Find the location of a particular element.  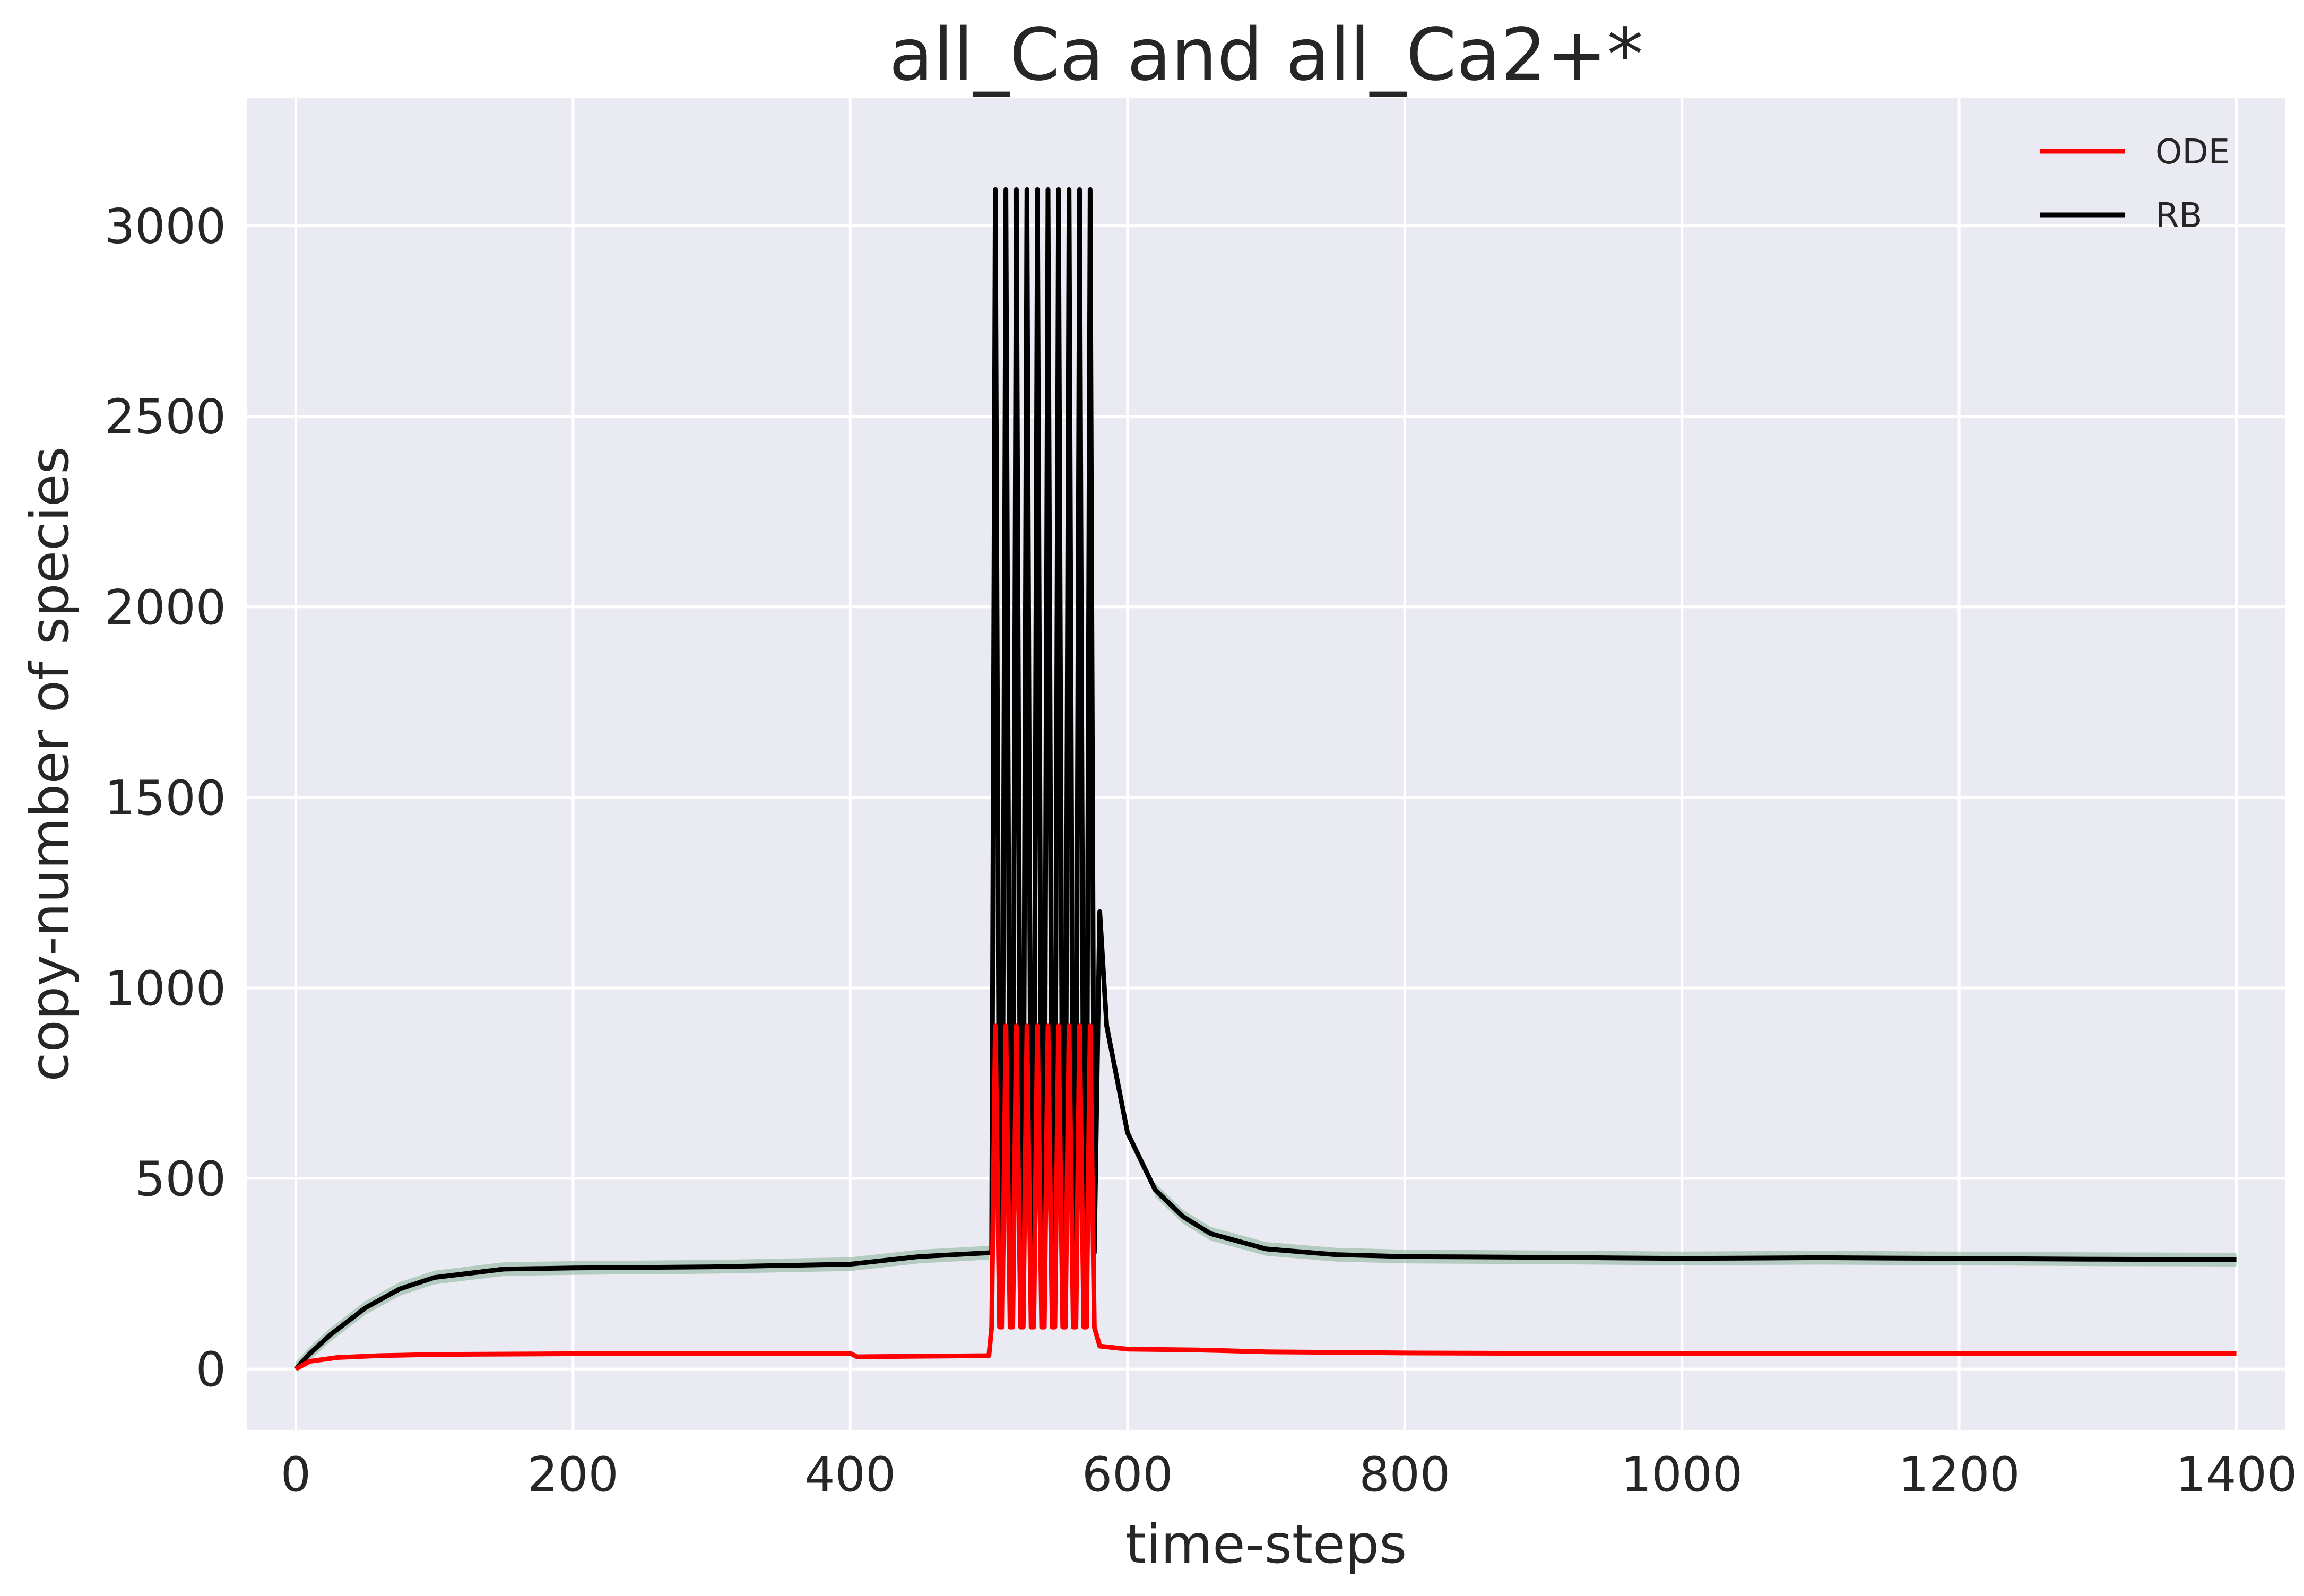

y-tick-label: 1500 is located at coordinates (166, 798).